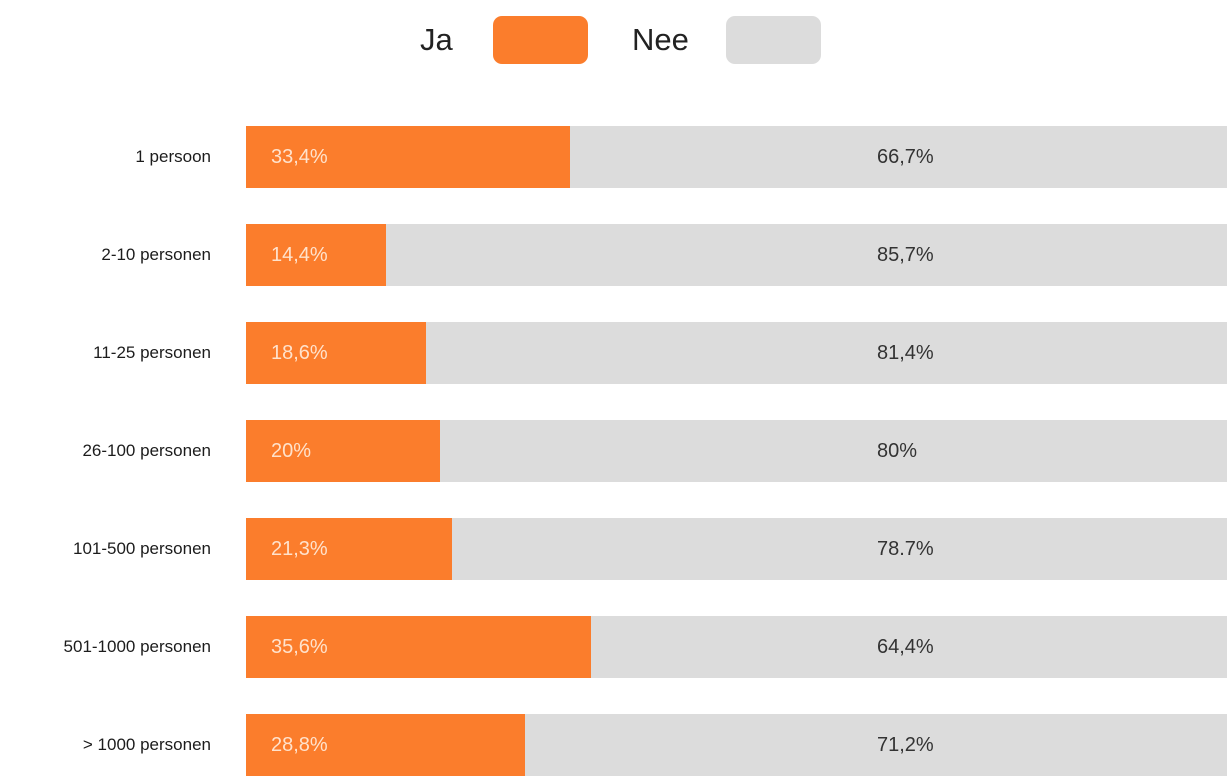 This screenshot has width=1227, height=776. I want to click on category-label: 501-1000 personen, so click(137, 646).